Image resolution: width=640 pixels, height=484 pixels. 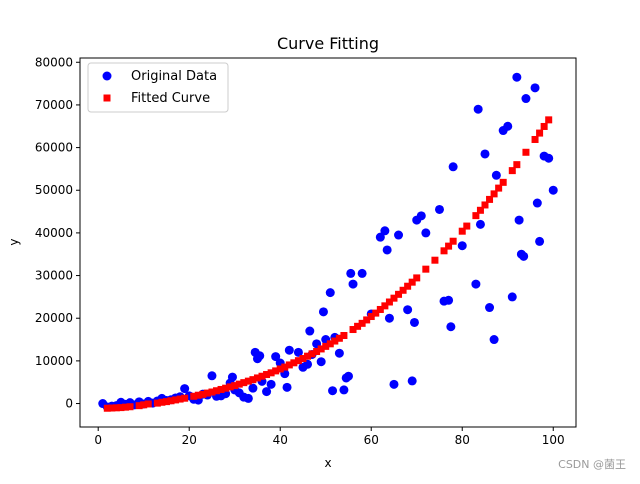 What do you see at coordinates (98, 440) in the screenshot?
I see `x-tick-label: 0` at bounding box center [98, 440].